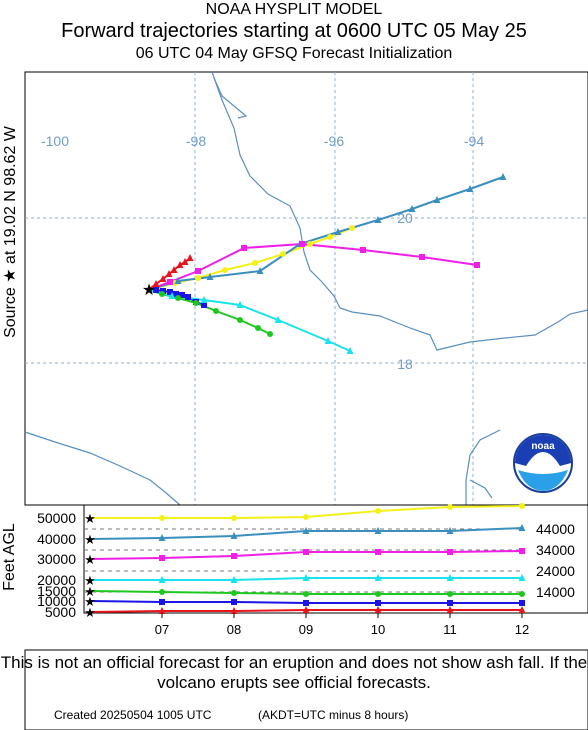 The height and width of the screenshot is (730, 588). What do you see at coordinates (522, 629) in the screenshot?
I see `time-tick-12: 12` at bounding box center [522, 629].